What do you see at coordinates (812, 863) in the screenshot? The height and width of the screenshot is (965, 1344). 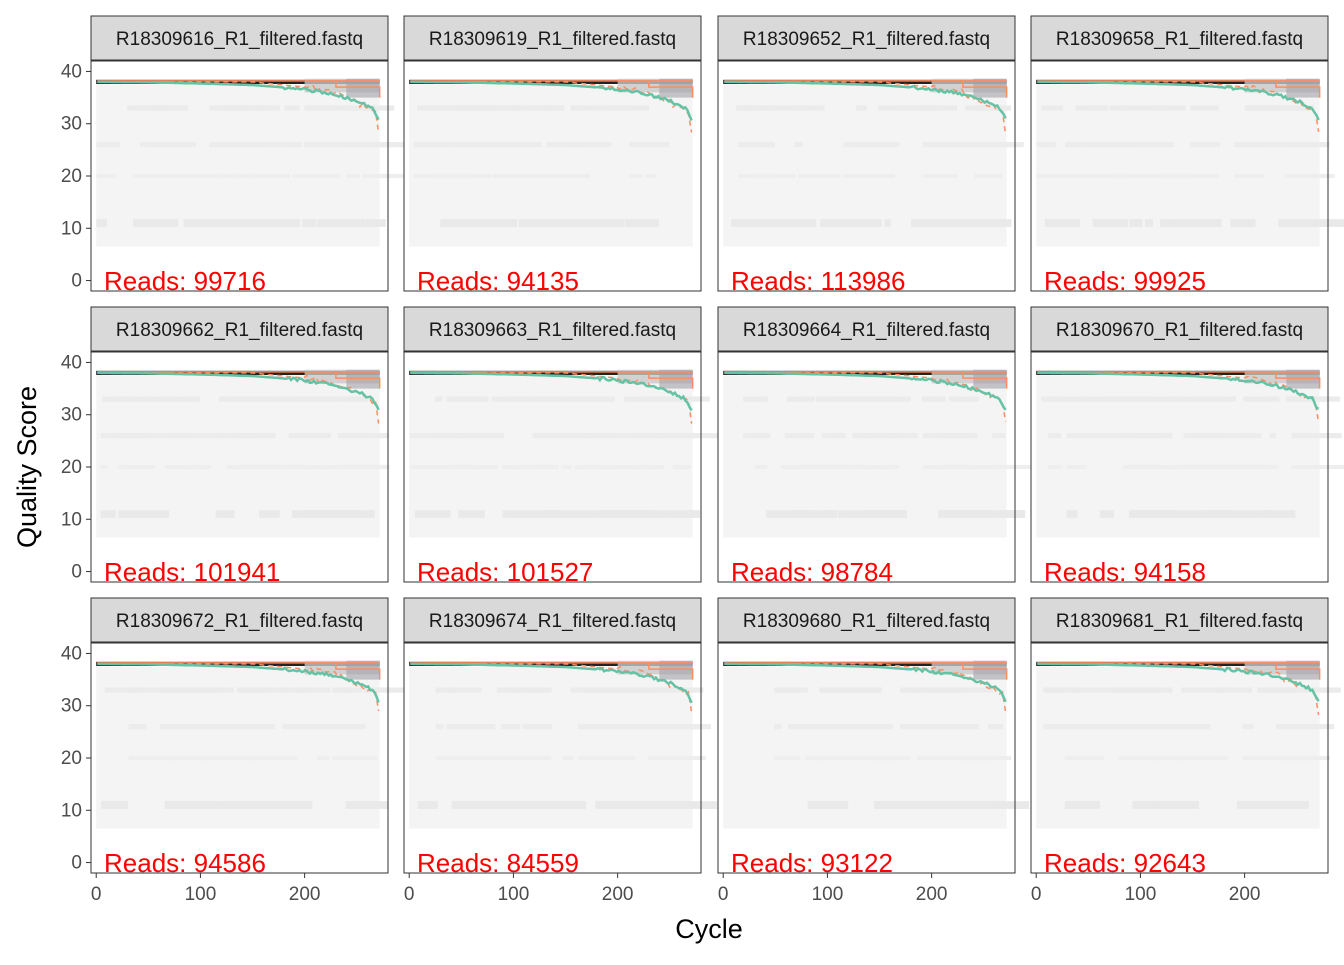 I see `reads-count-label: Reads: 93122` at bounding box center [812, 863].